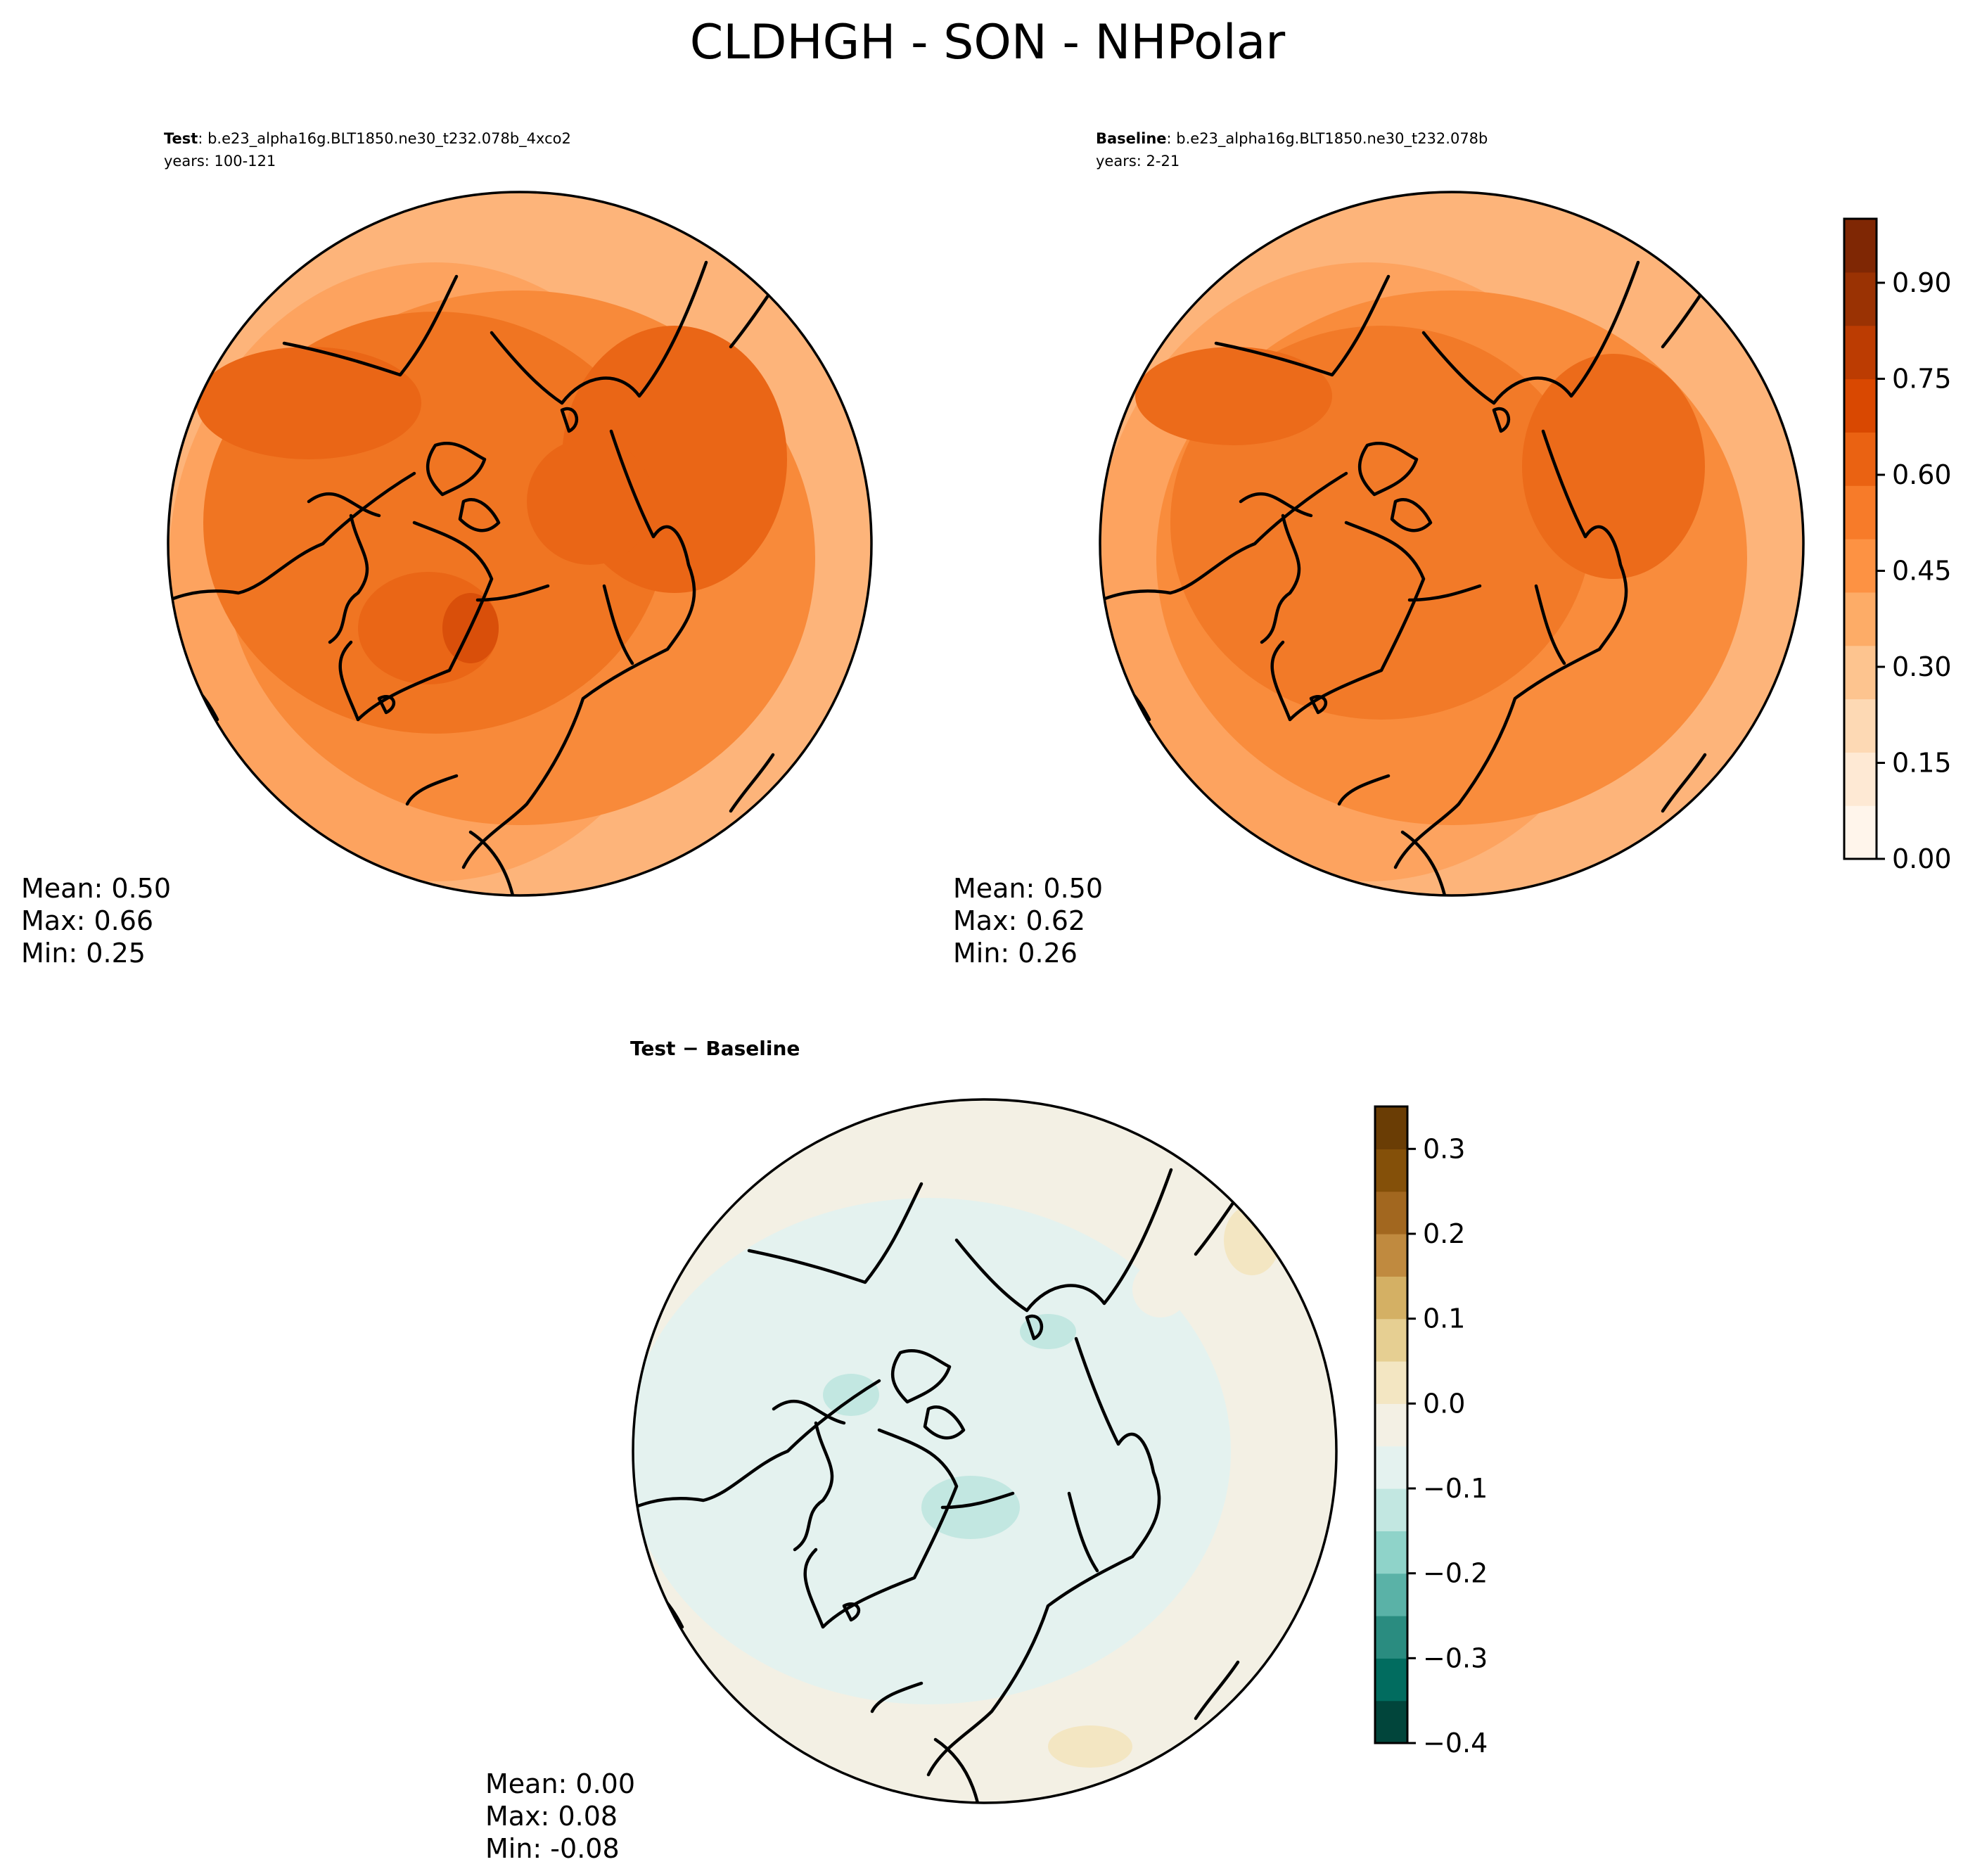 This screenshot has height=1876, width=1975. What do you see at coordinates (181, 138) in the screenshot?
I see `test-label: Test` at bounding box center [181, 138].